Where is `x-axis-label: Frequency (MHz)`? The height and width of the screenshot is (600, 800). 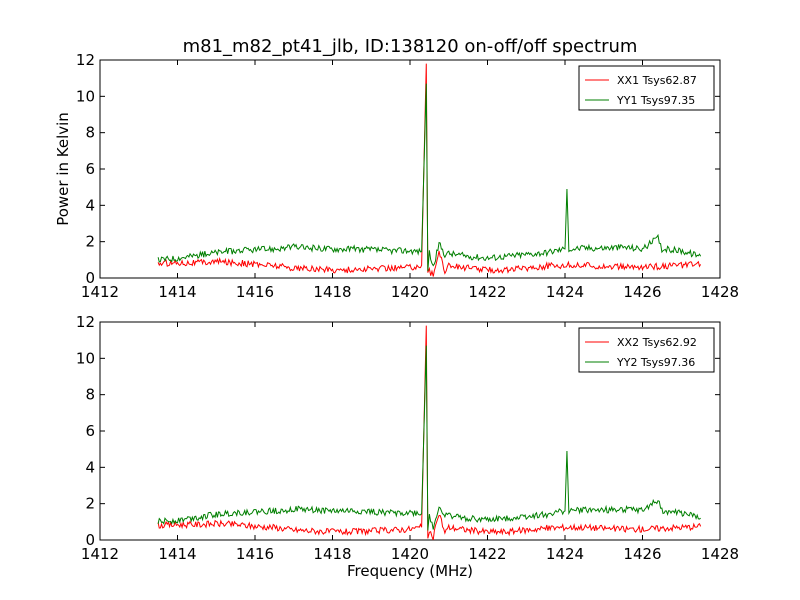 x-axis-label: Frequency (MHz) is located at coordinates (410, 571).